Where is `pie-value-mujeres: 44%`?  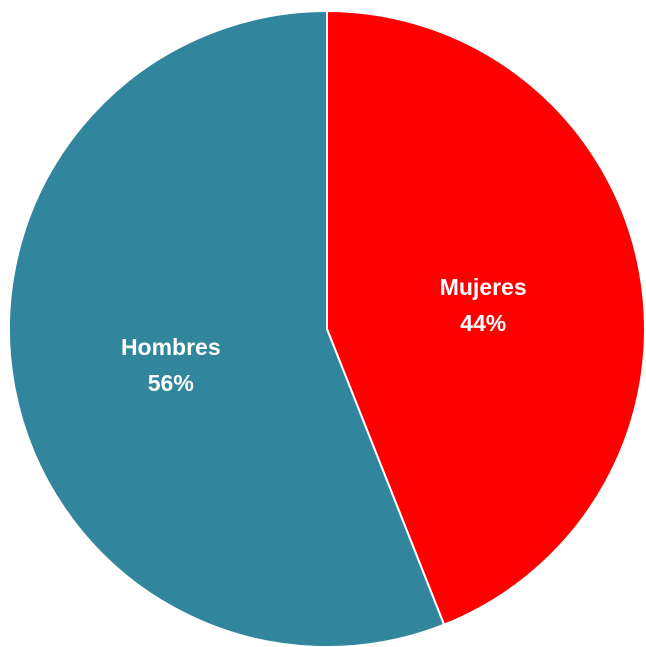 pie-value-mujeres: 44% is located at coordinates (483, 323).